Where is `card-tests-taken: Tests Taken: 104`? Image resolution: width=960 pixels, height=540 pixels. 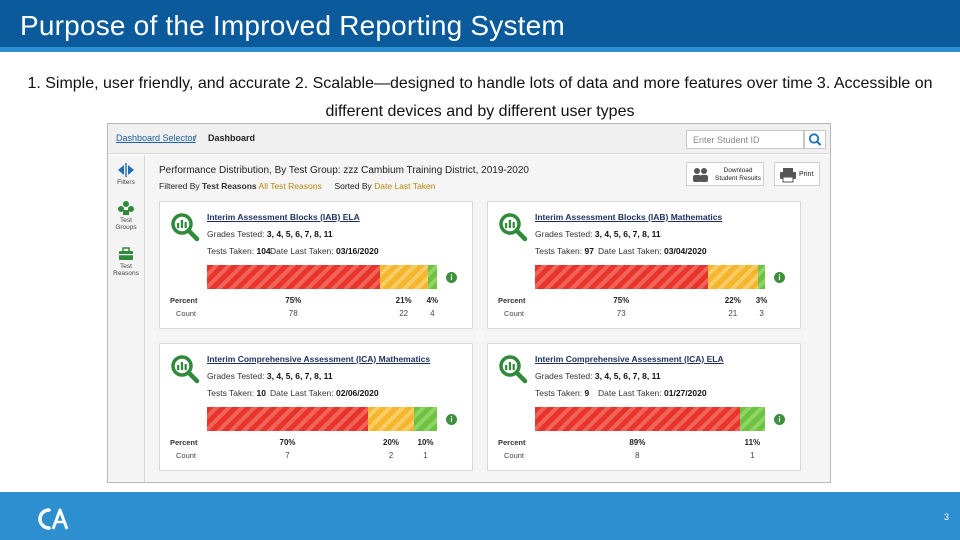
card-tests-taken: Tests Taken: 104 is located at coordinates (239, 251).